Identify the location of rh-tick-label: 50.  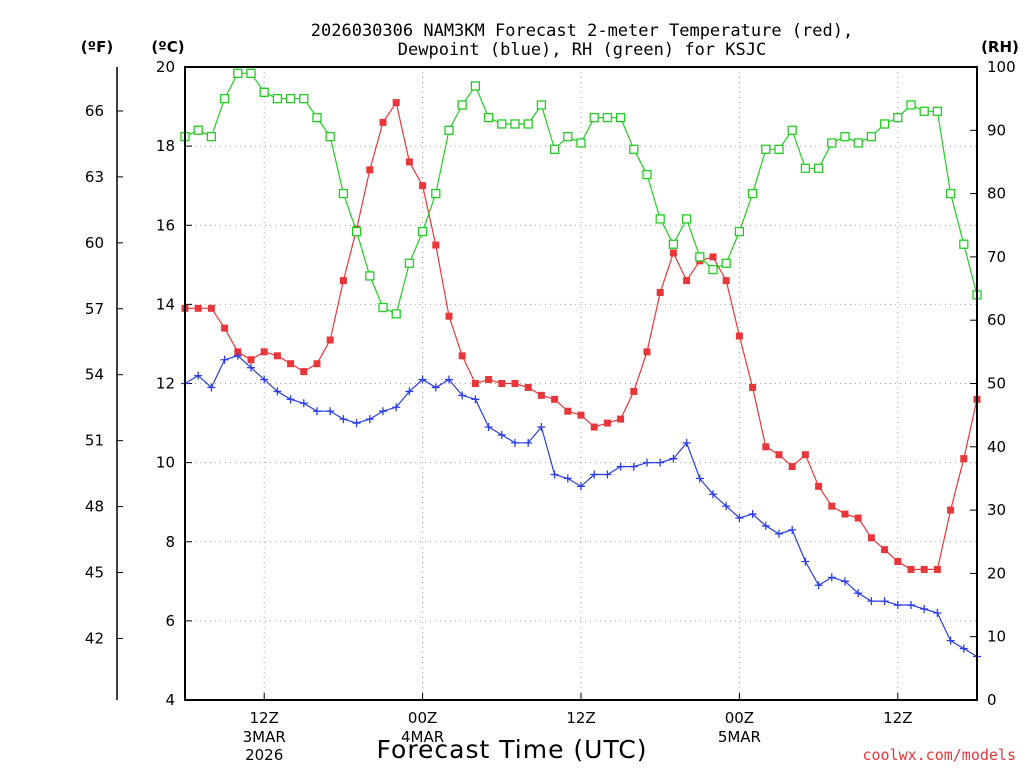
(996, 384).